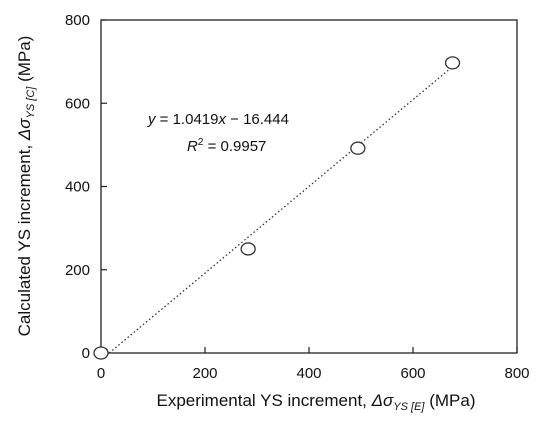 The image size is (550, 425). I want to click on equation-slope: = 1.0419, so click(187, 119).